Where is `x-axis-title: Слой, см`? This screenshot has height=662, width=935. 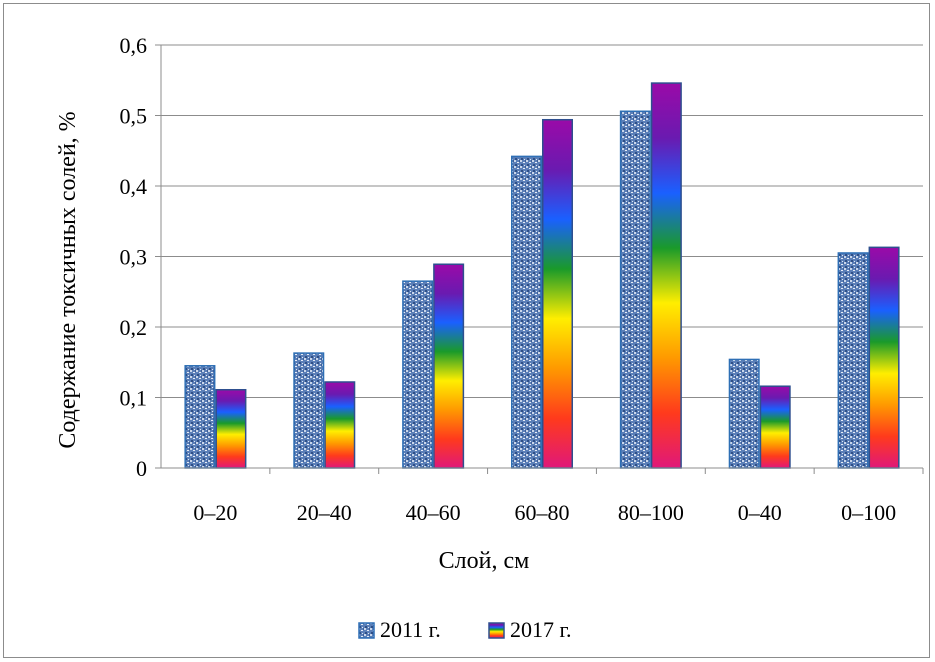
x-axis-title: Слой, см is located at coordinates (484, 561).